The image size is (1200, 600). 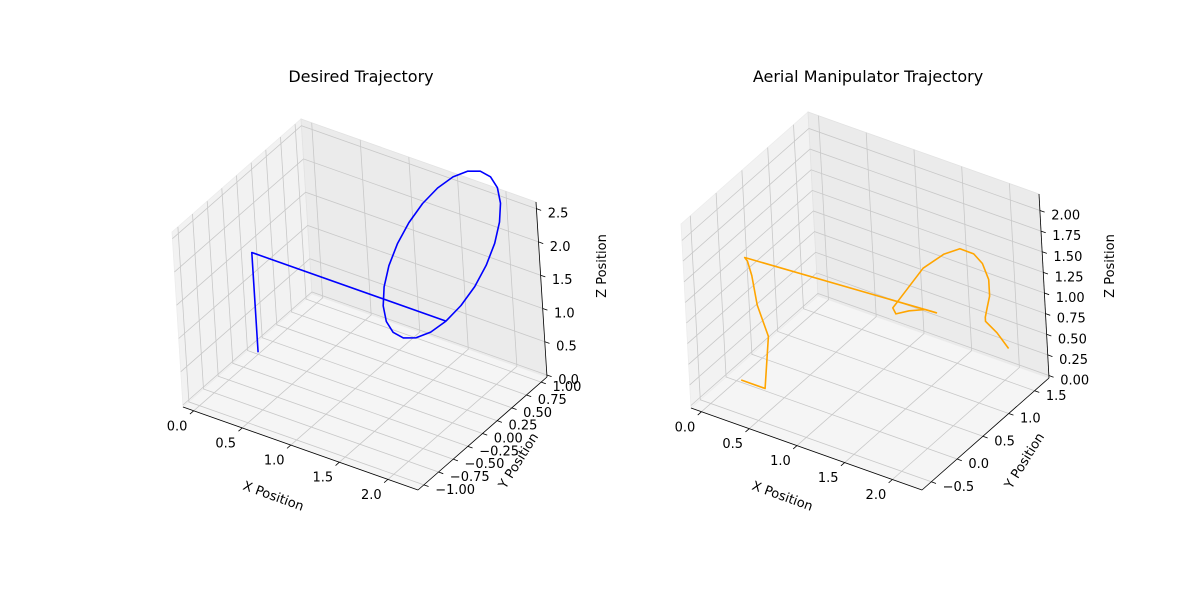 What do you see at coordinates (978, 464) in the screenshot?
I see `y-tick-label: 0.0` at bounding box center [978, 464].